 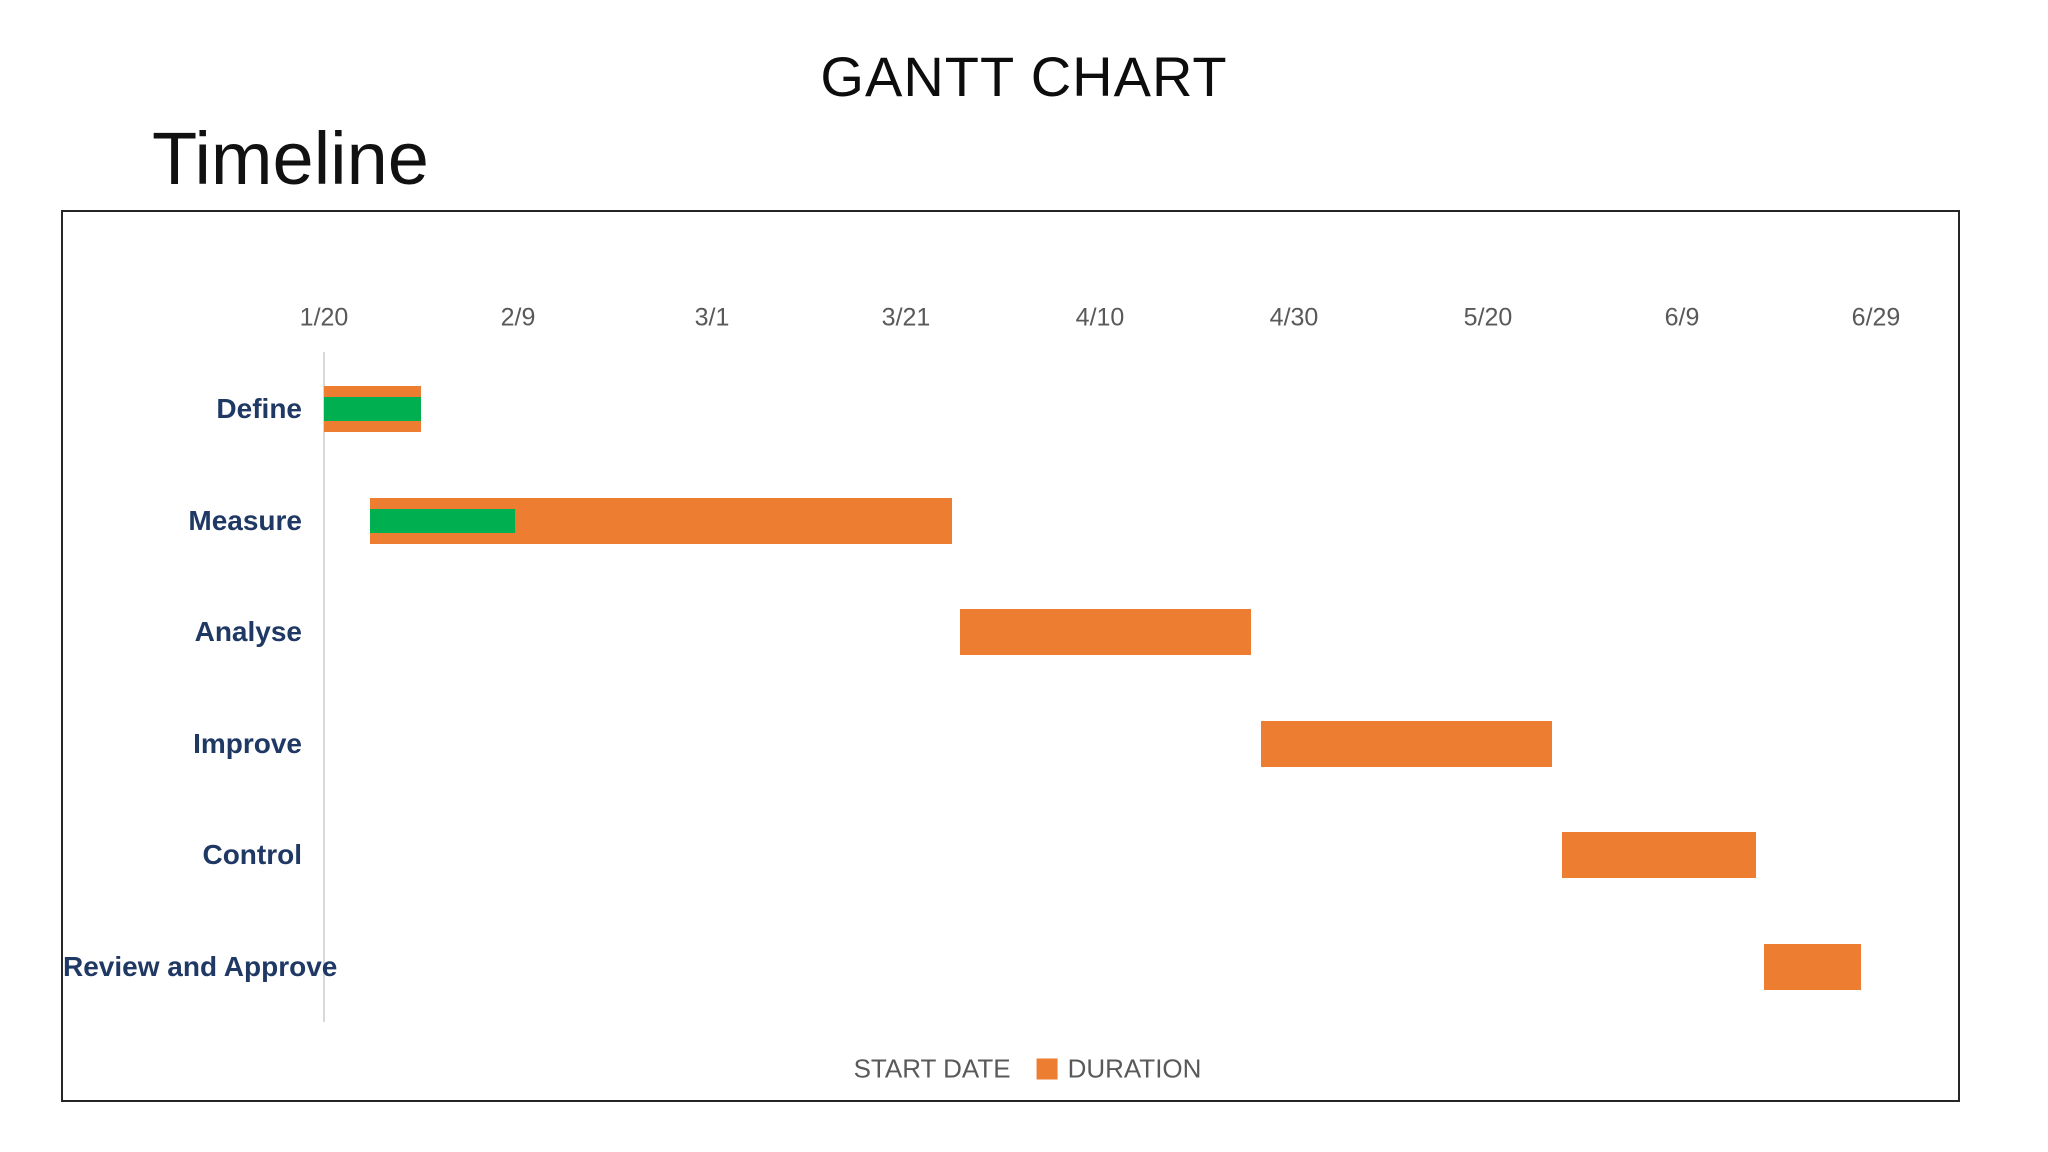 What do you see at coordinates (252, 854) in the screenshot?
I see `task-label: Control` at bounding box center [252, 854].